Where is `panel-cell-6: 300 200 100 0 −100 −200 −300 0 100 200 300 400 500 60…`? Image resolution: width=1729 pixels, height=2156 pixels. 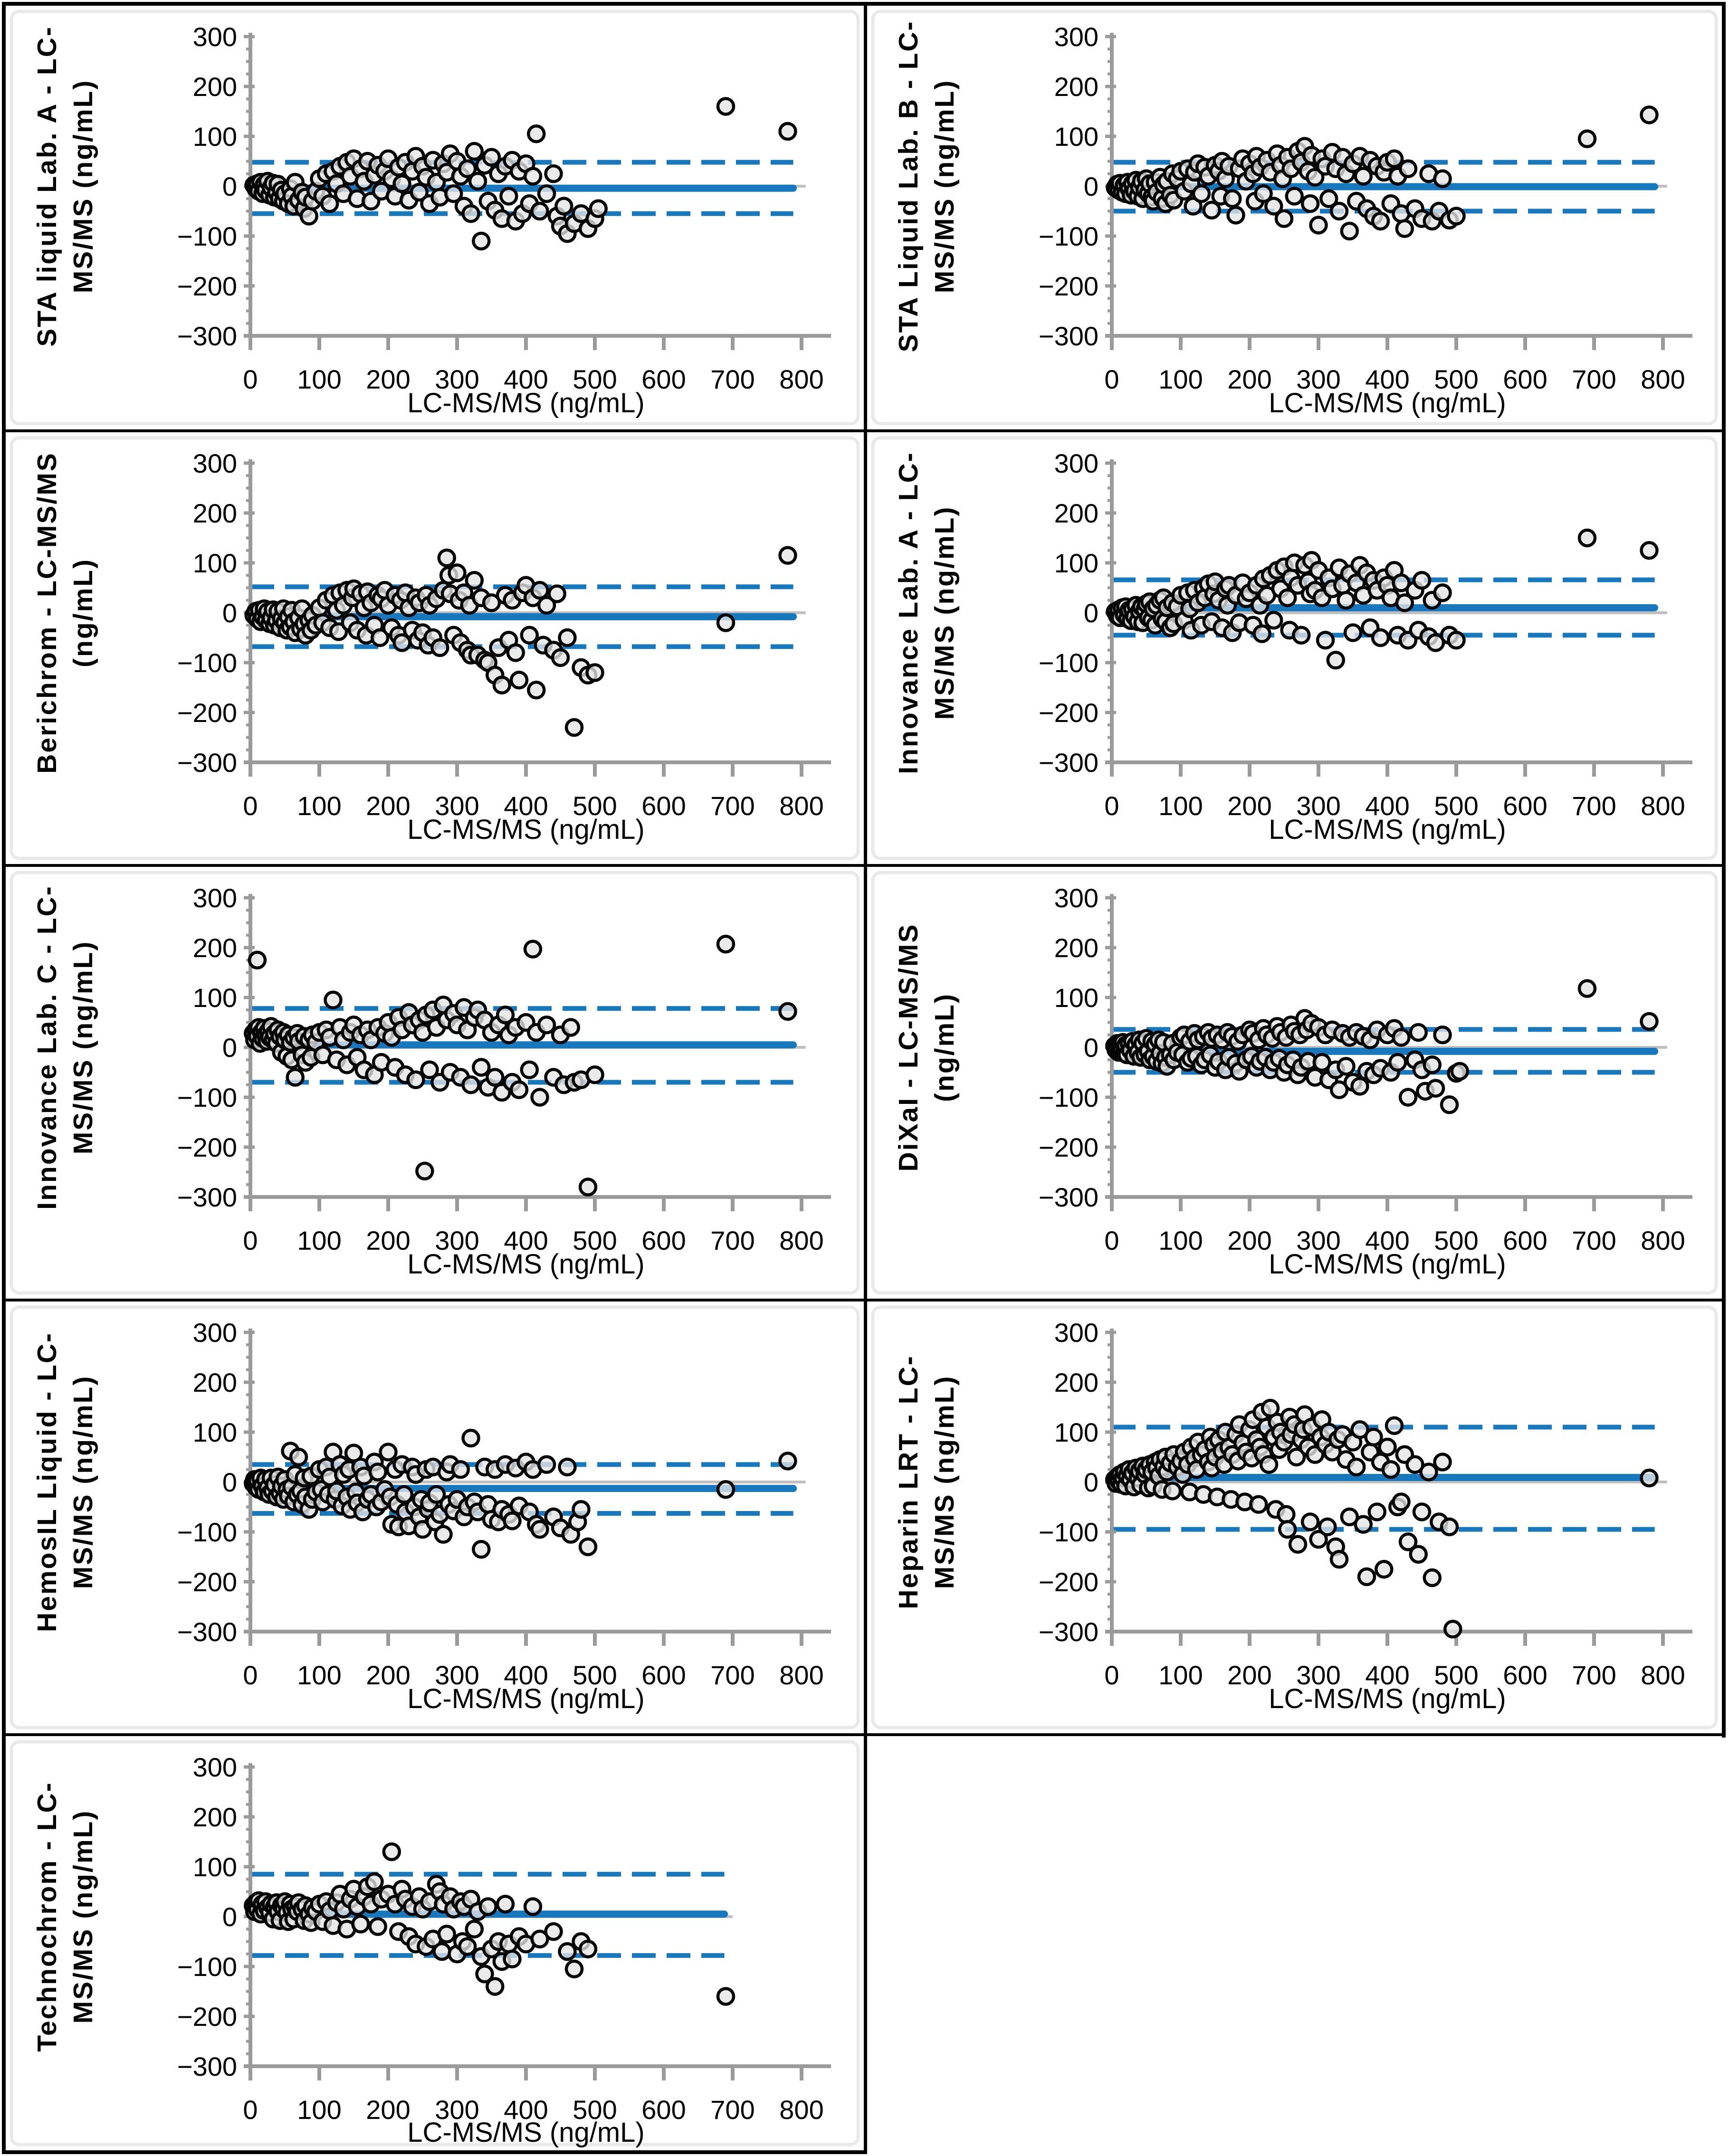
panel-cell-6: 300 200 100 0 −100 −200 −300 0 100 200 300 400 500 60… is located at coordinates (1294, 1083).